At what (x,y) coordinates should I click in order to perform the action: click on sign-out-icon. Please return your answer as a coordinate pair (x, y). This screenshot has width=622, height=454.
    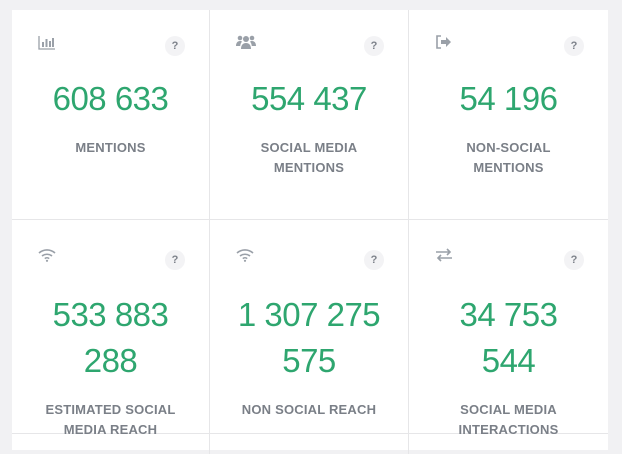
    Looking at the image, I should click on (444, 42).